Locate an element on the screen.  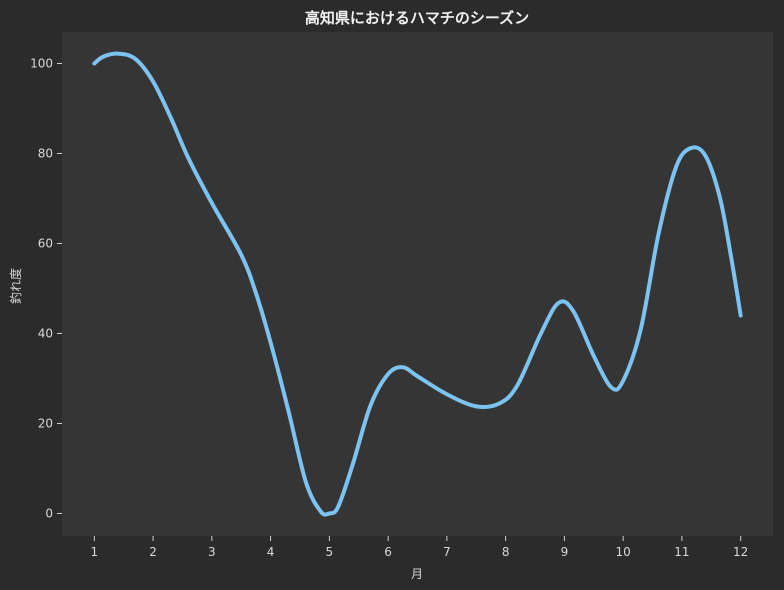
x-tick-label: 5 is located at coordinates (330, 552).